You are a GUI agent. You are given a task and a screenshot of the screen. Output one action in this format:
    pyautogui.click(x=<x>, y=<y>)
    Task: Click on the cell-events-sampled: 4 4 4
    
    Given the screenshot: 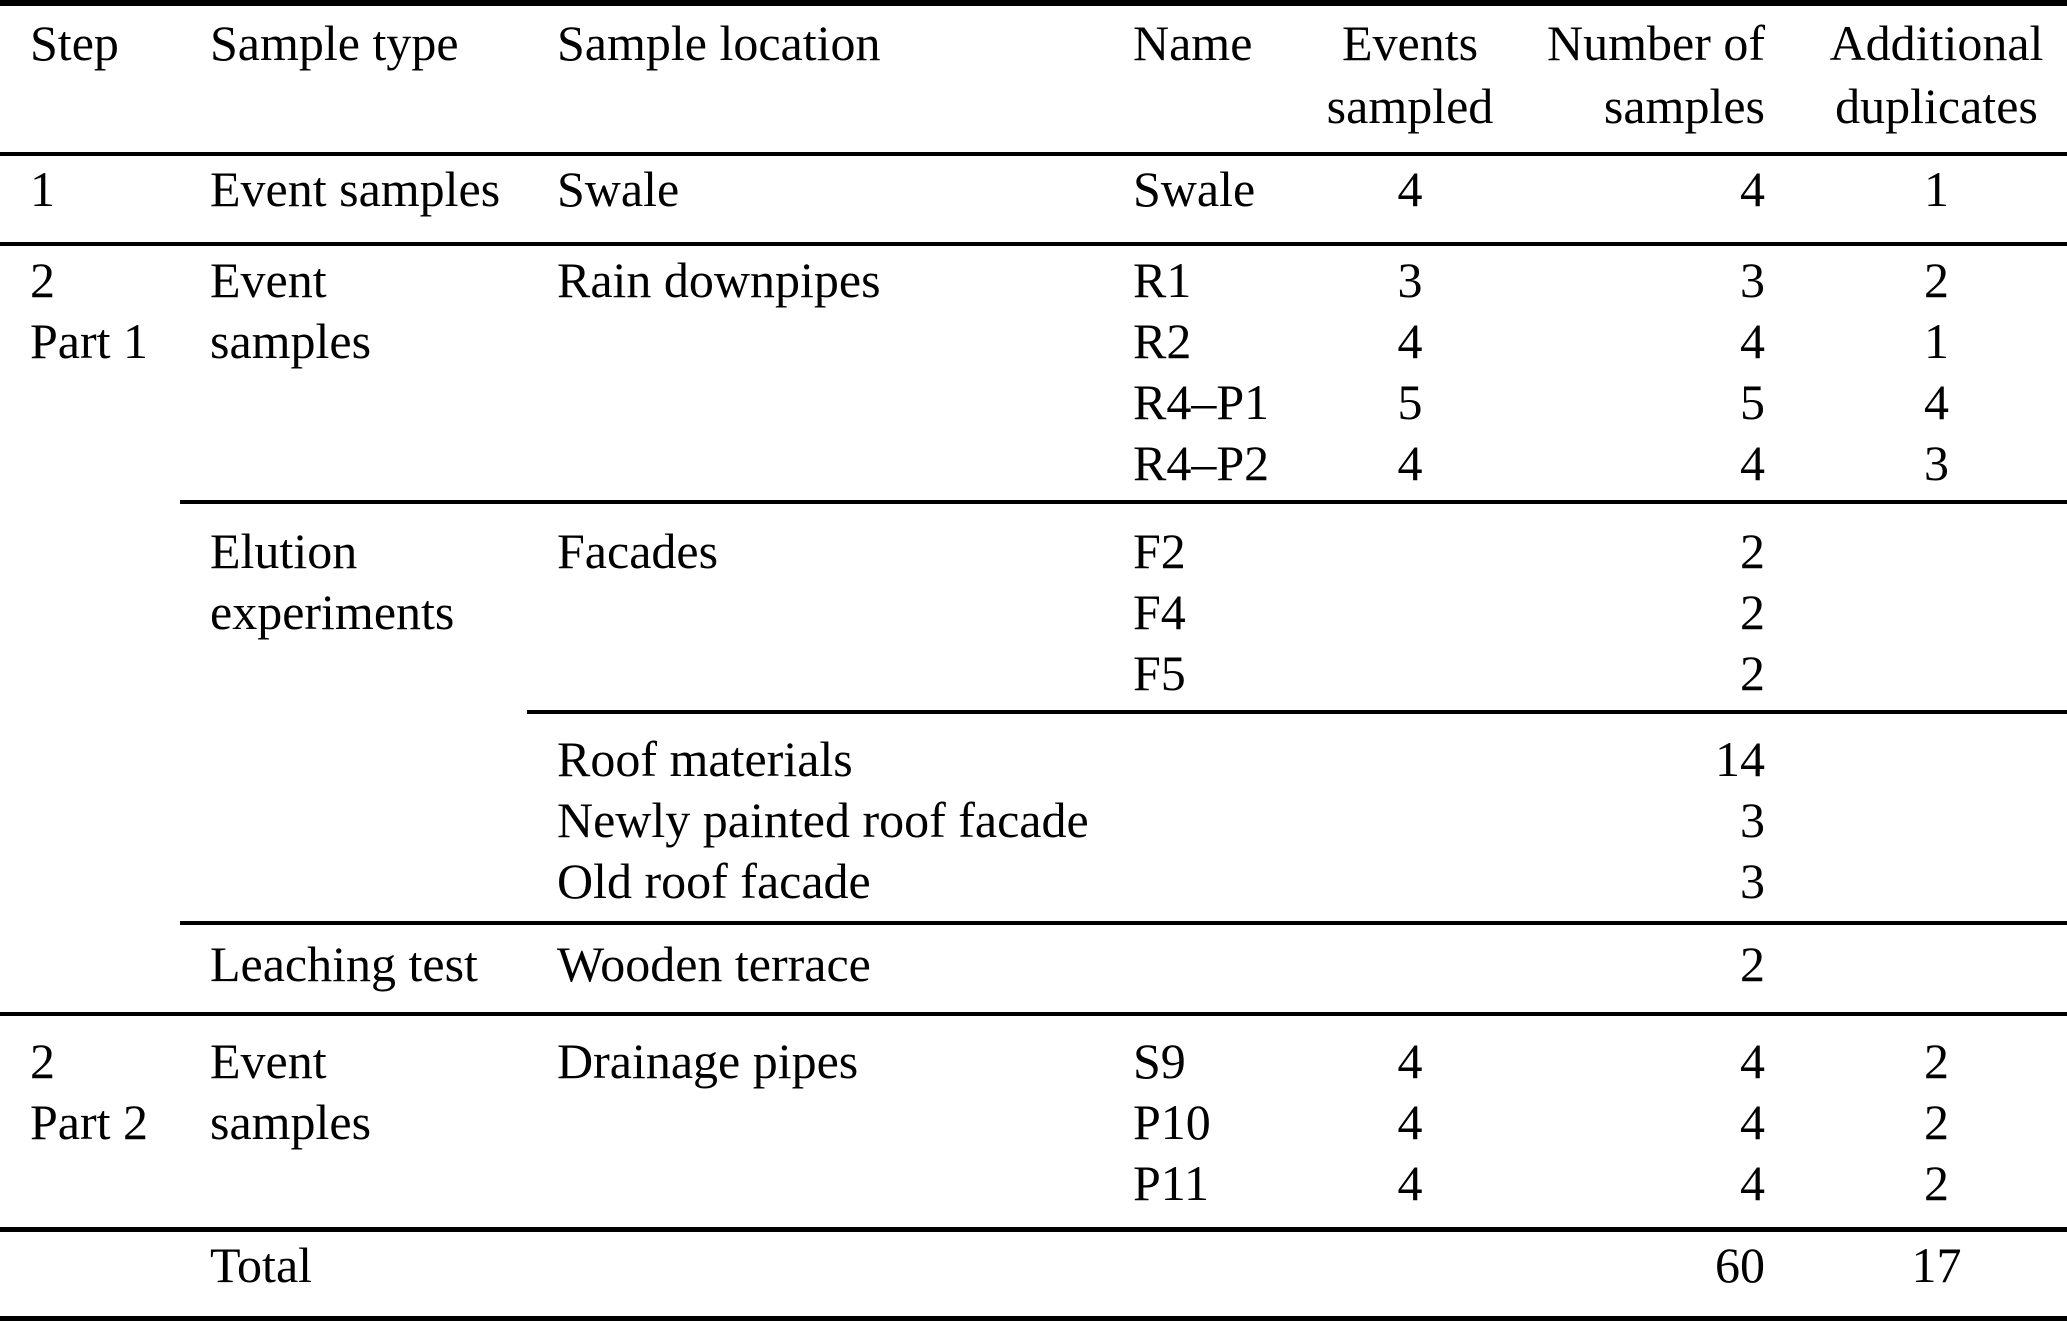 What is the action you would take?
    pyautogui.click(x=1410, y=1123)
    